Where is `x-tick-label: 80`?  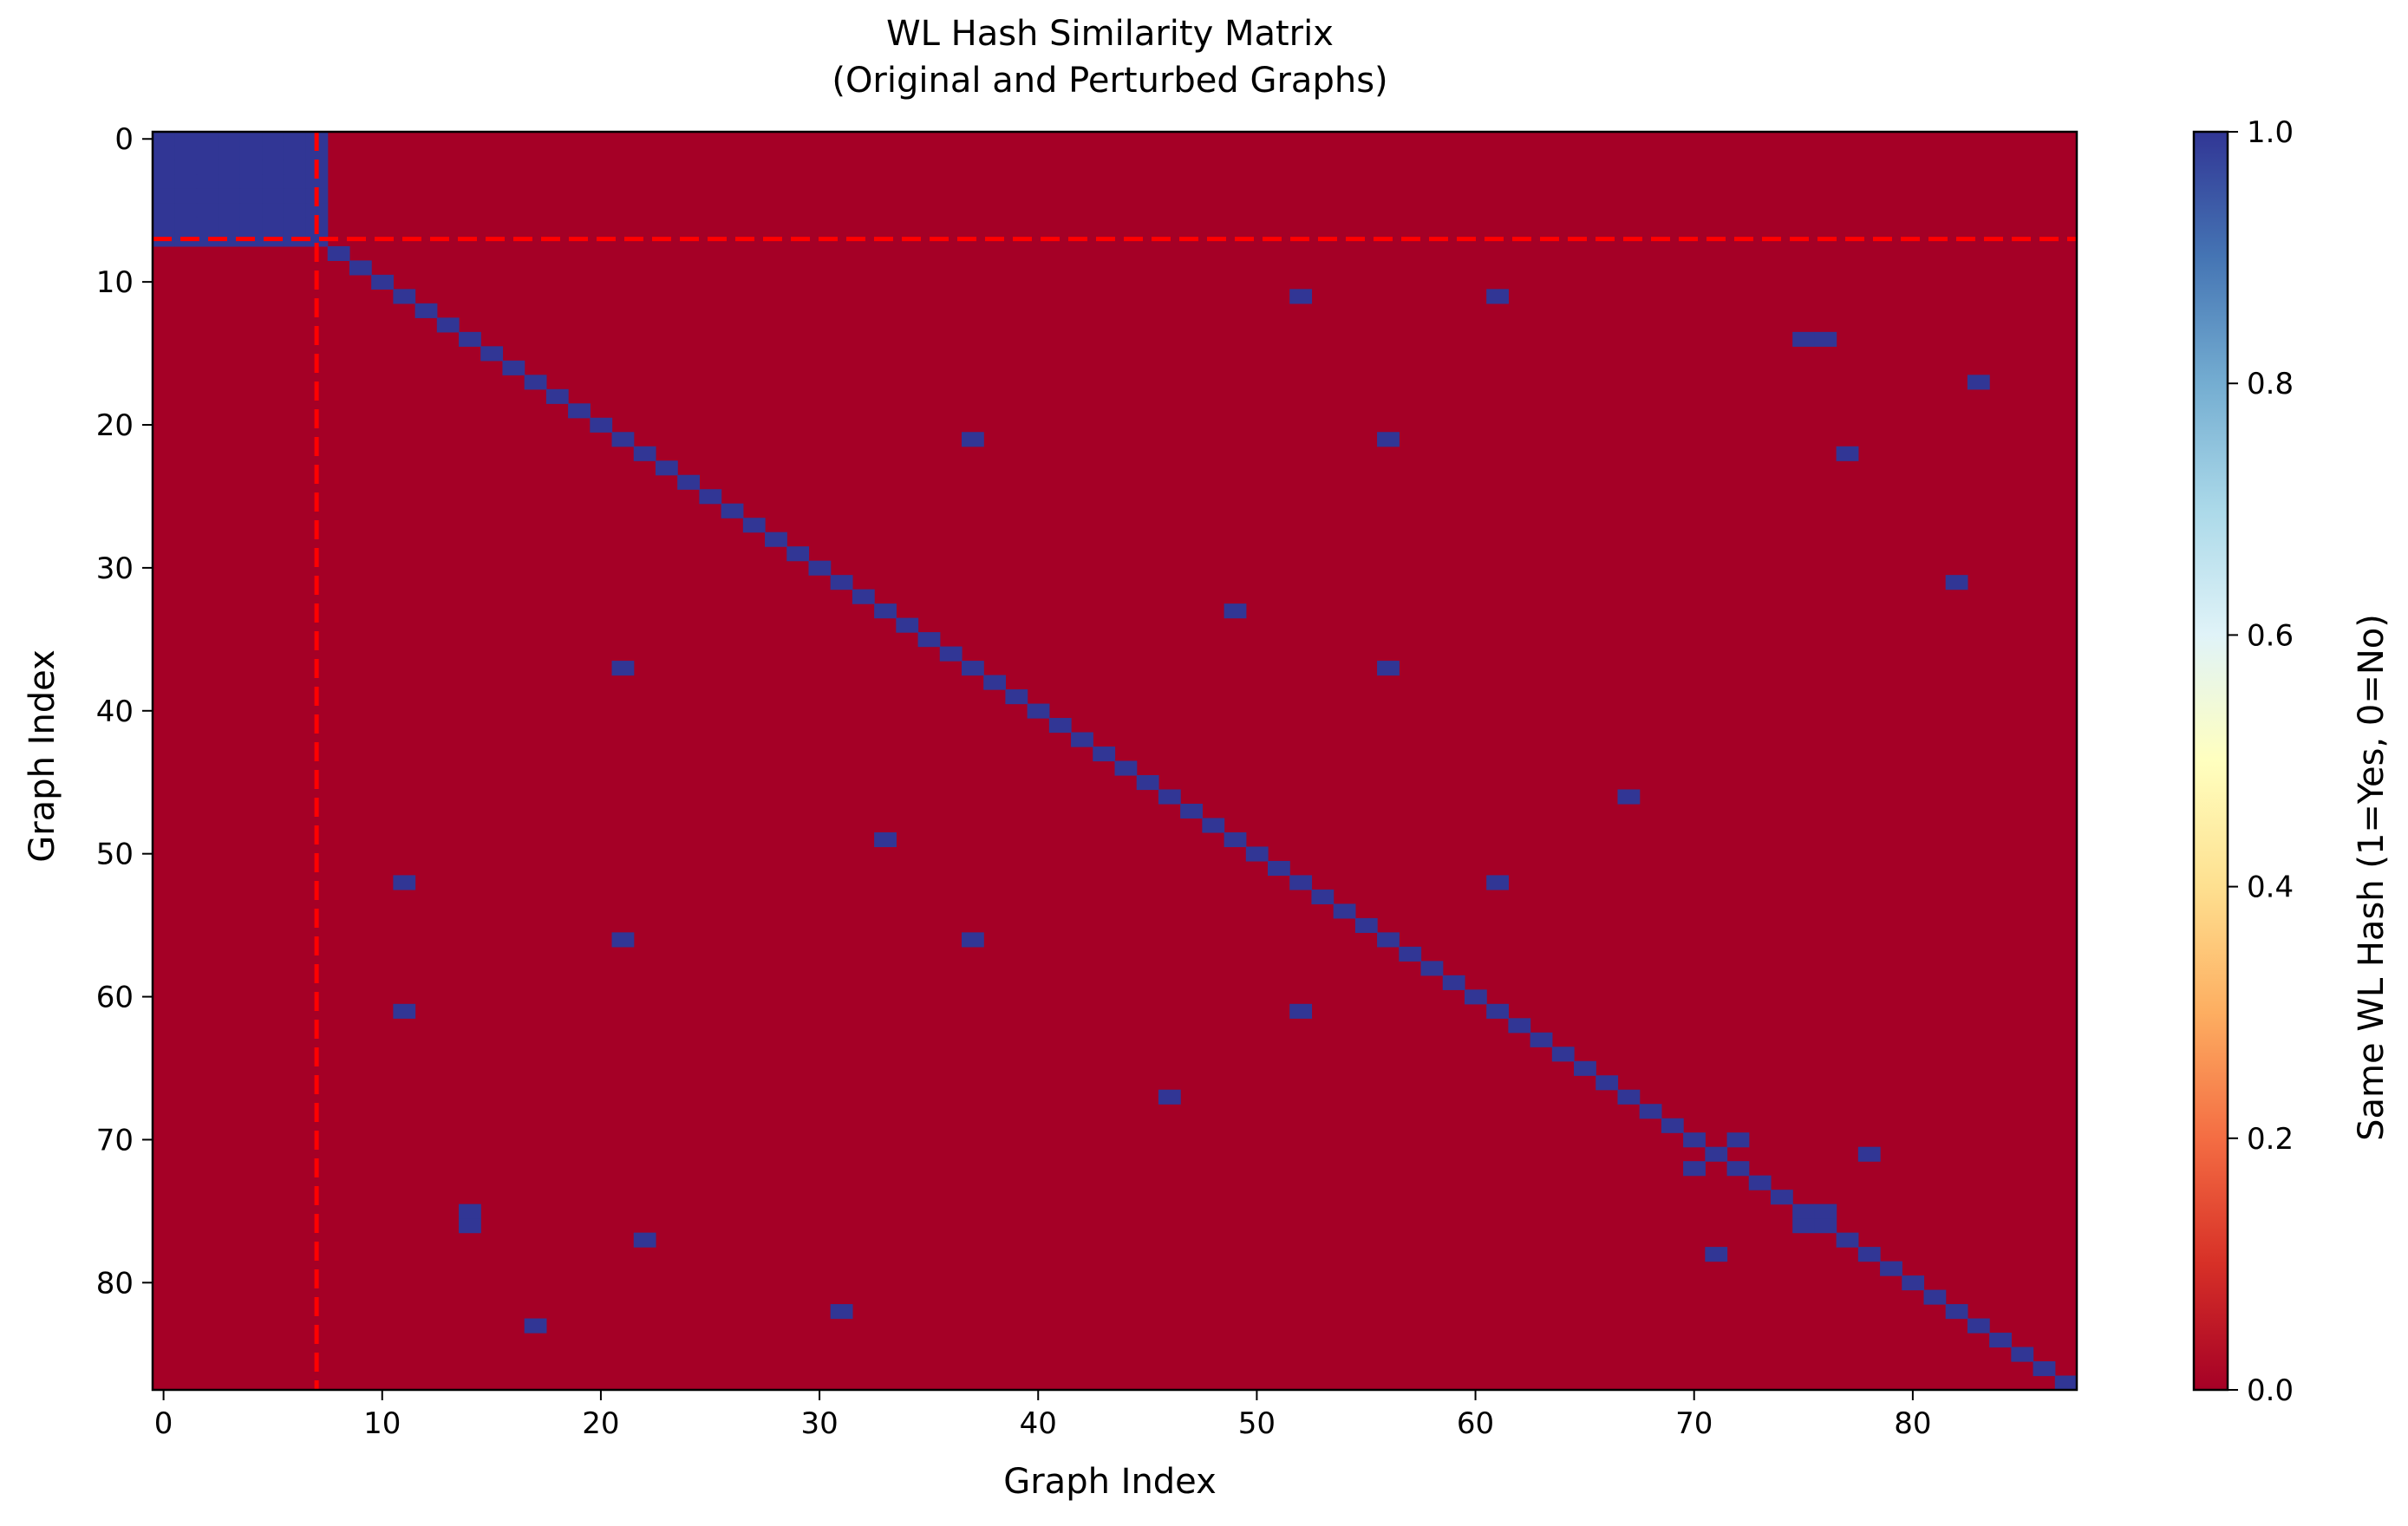 x-tick-label: 80 is located at coordinates (1912, 1423).